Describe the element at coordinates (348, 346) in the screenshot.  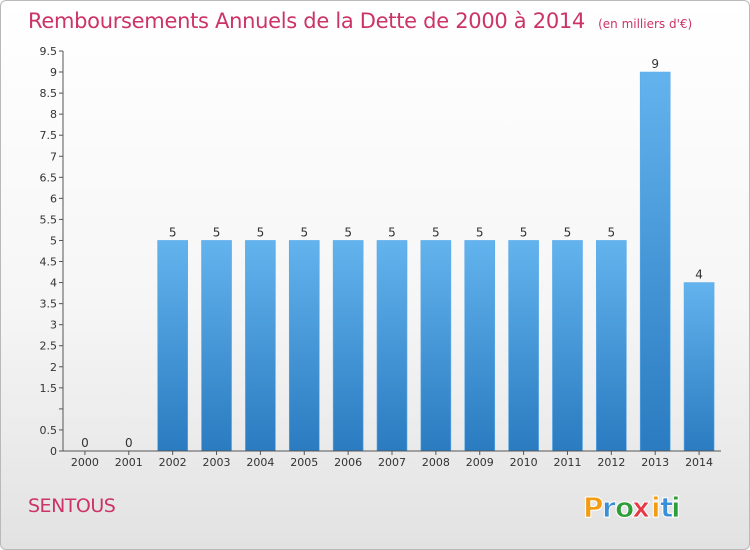
I see `bar-2006` at that location.